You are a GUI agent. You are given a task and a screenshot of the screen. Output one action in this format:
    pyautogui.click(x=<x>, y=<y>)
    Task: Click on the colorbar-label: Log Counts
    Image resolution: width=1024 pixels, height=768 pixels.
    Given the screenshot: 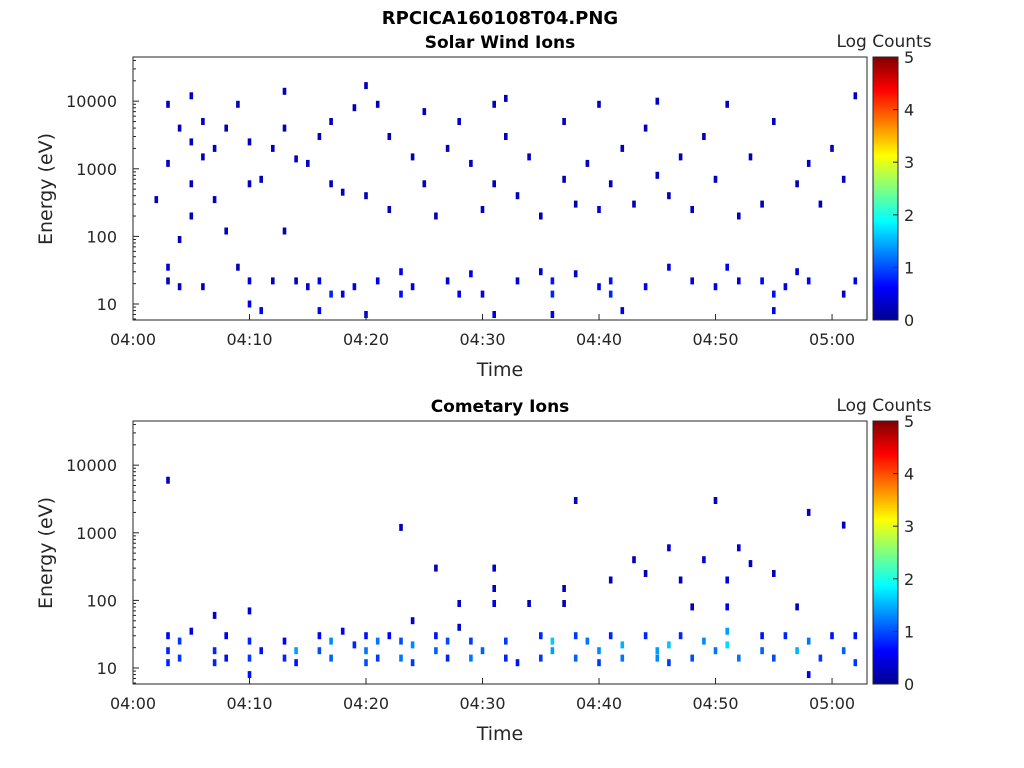 What is the action you would take?
    pyautogui.click(x=883, y=406)
    